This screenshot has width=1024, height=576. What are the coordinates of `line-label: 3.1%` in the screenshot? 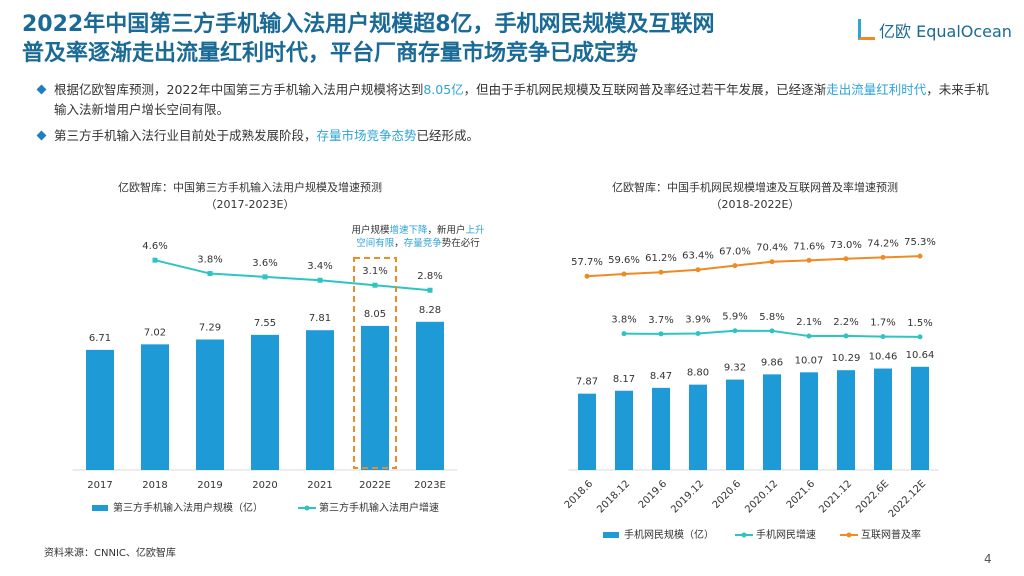 It's located at (374, 271).